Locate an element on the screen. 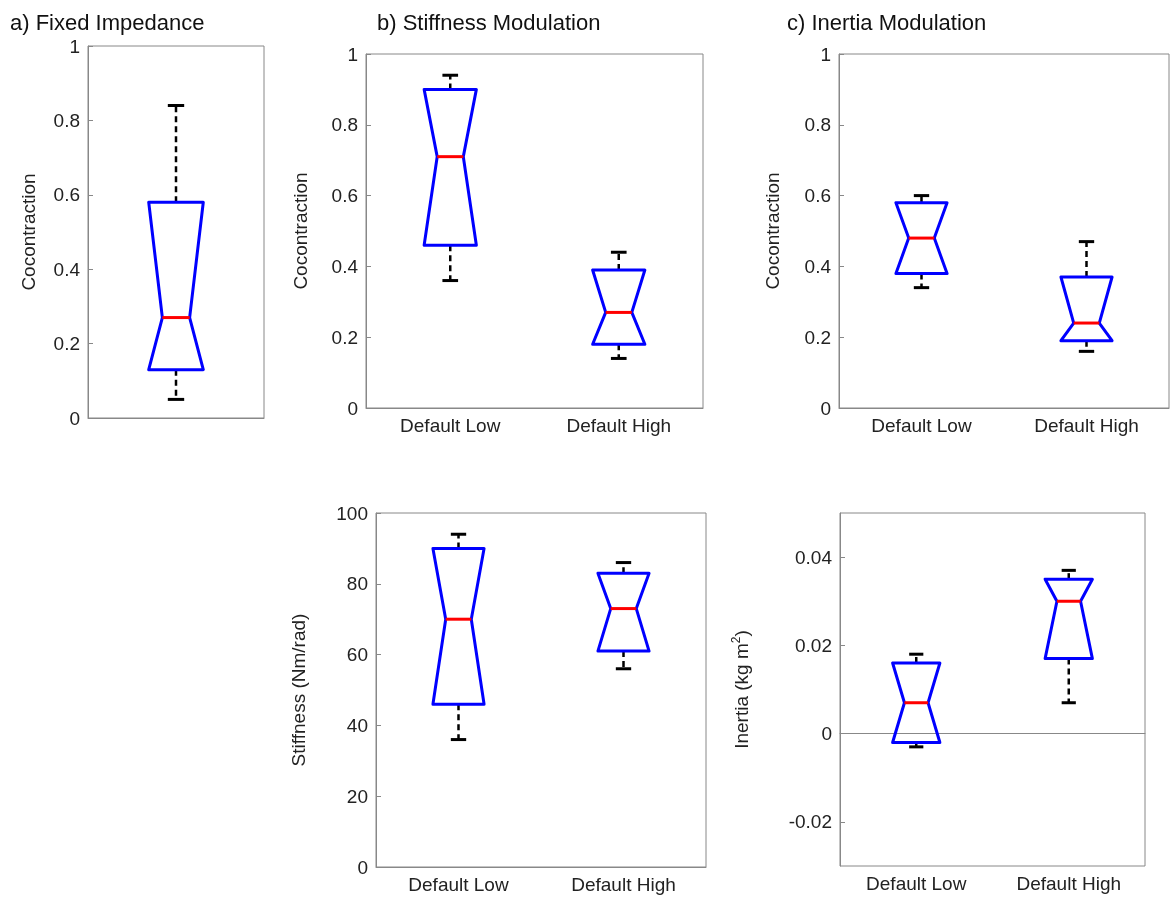 The width and height of the screenshot is (1175, 899). chart-title: c) Inertia Modulation is located at coordinates (887, 22).